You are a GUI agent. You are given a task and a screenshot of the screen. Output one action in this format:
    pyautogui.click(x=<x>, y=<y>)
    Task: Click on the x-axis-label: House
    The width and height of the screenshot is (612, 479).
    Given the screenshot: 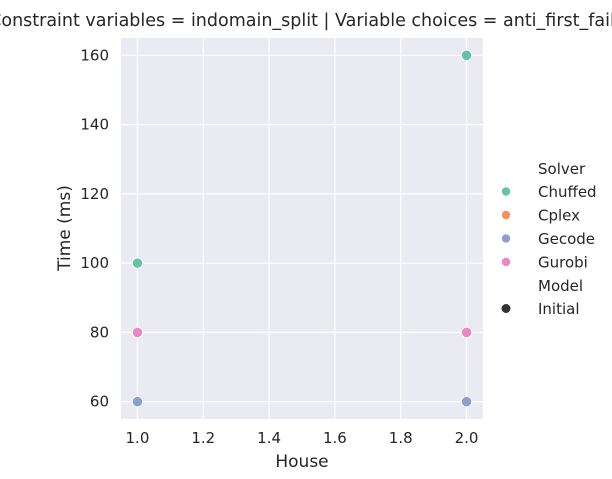 What is the action you would take?
    pyautogui.click(x=301, y=462)
    